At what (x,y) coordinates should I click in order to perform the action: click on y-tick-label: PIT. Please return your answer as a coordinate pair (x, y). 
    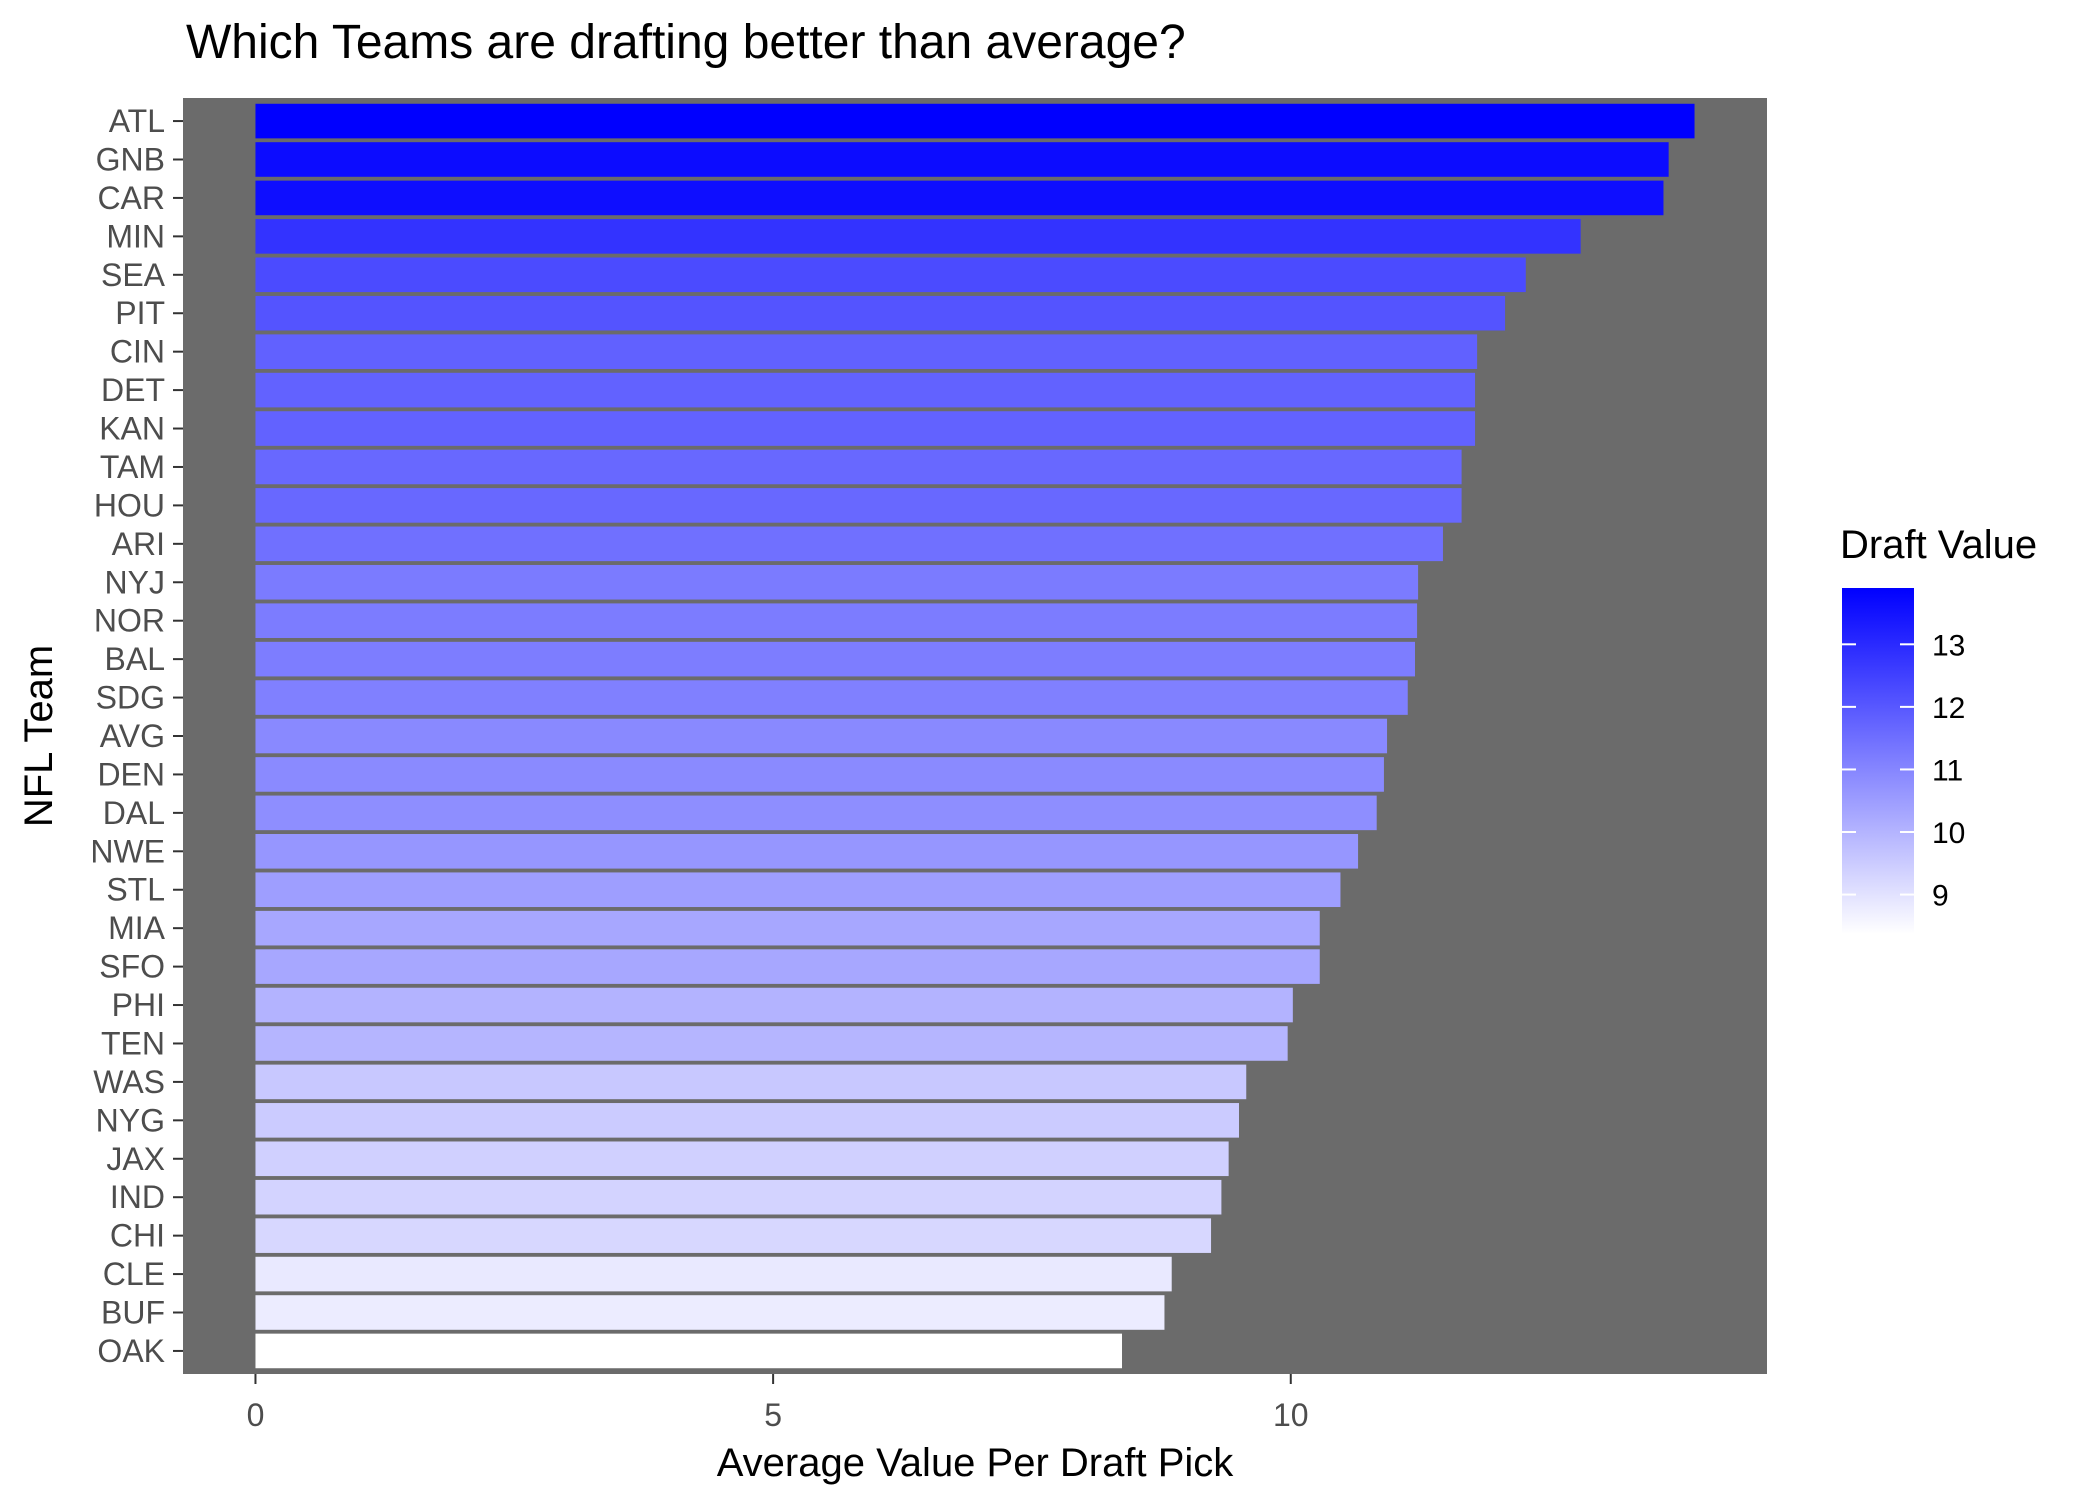
    Looking at the image, I should click on (140, 313).